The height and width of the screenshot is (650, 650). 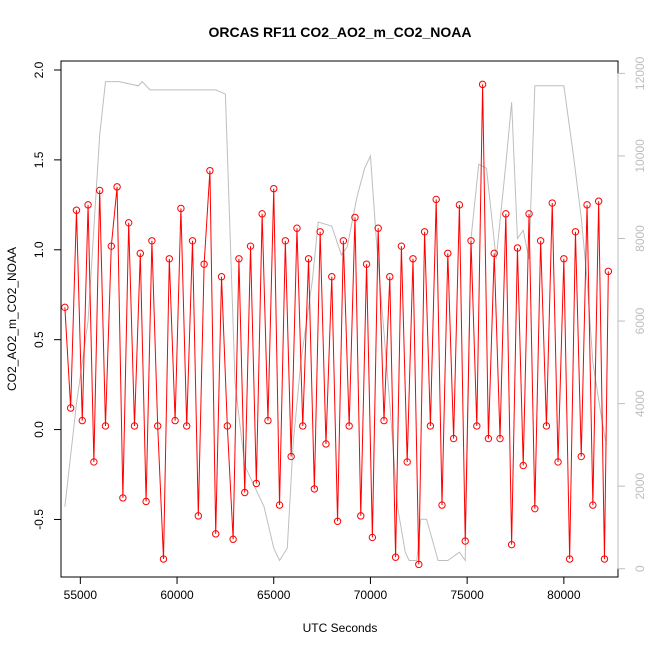 What do you see at coordinates (640, 238) in the screenshot?
I see `y2-tick-label: 8000` at bounding box center [640, 238].